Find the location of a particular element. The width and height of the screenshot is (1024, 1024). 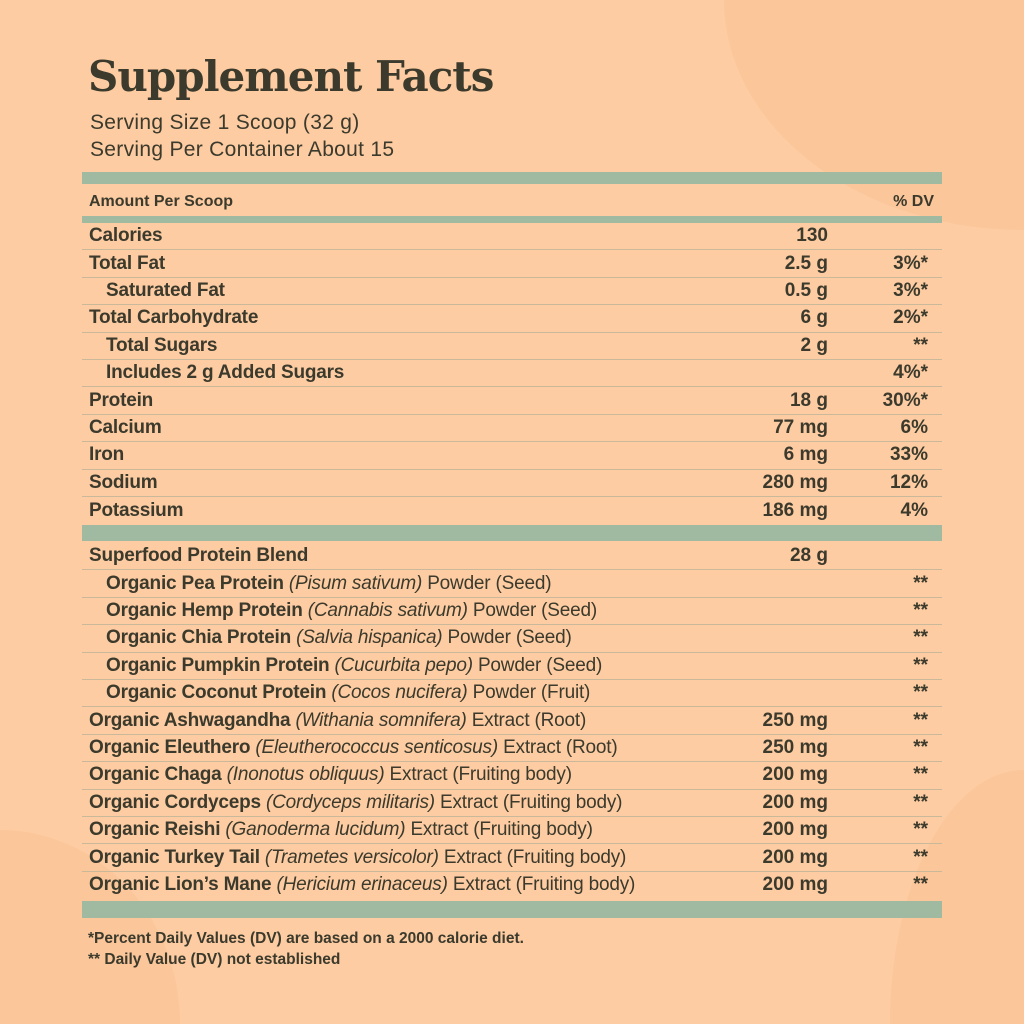

amount-header: Amount Per Scoop is located at coordinates (161, 201).